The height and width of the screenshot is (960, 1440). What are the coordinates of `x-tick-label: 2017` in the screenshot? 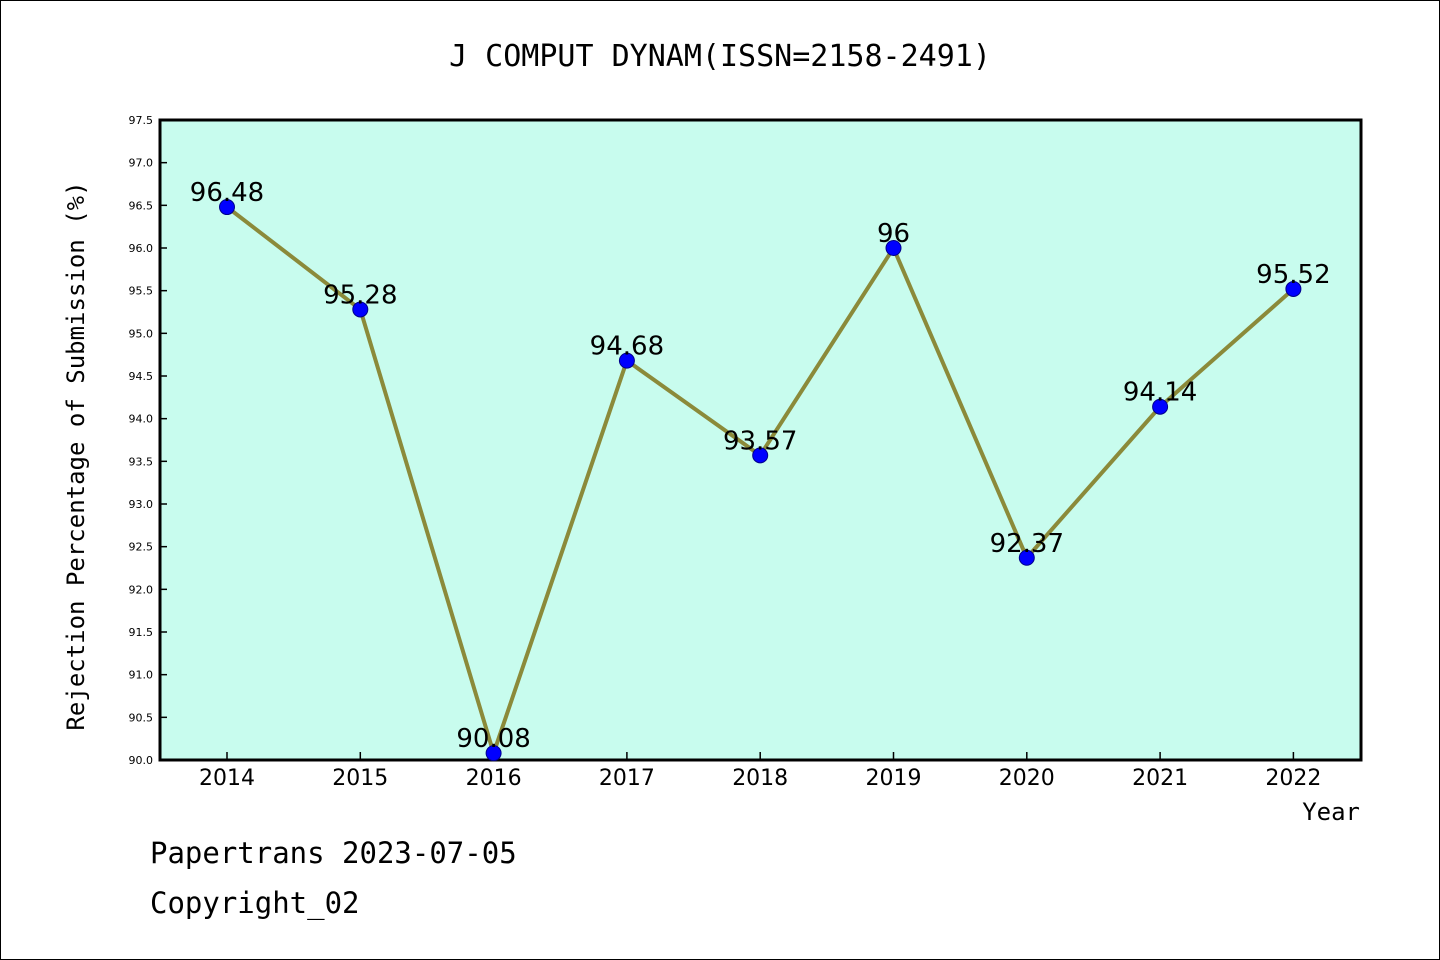 It's located at (627, 778).